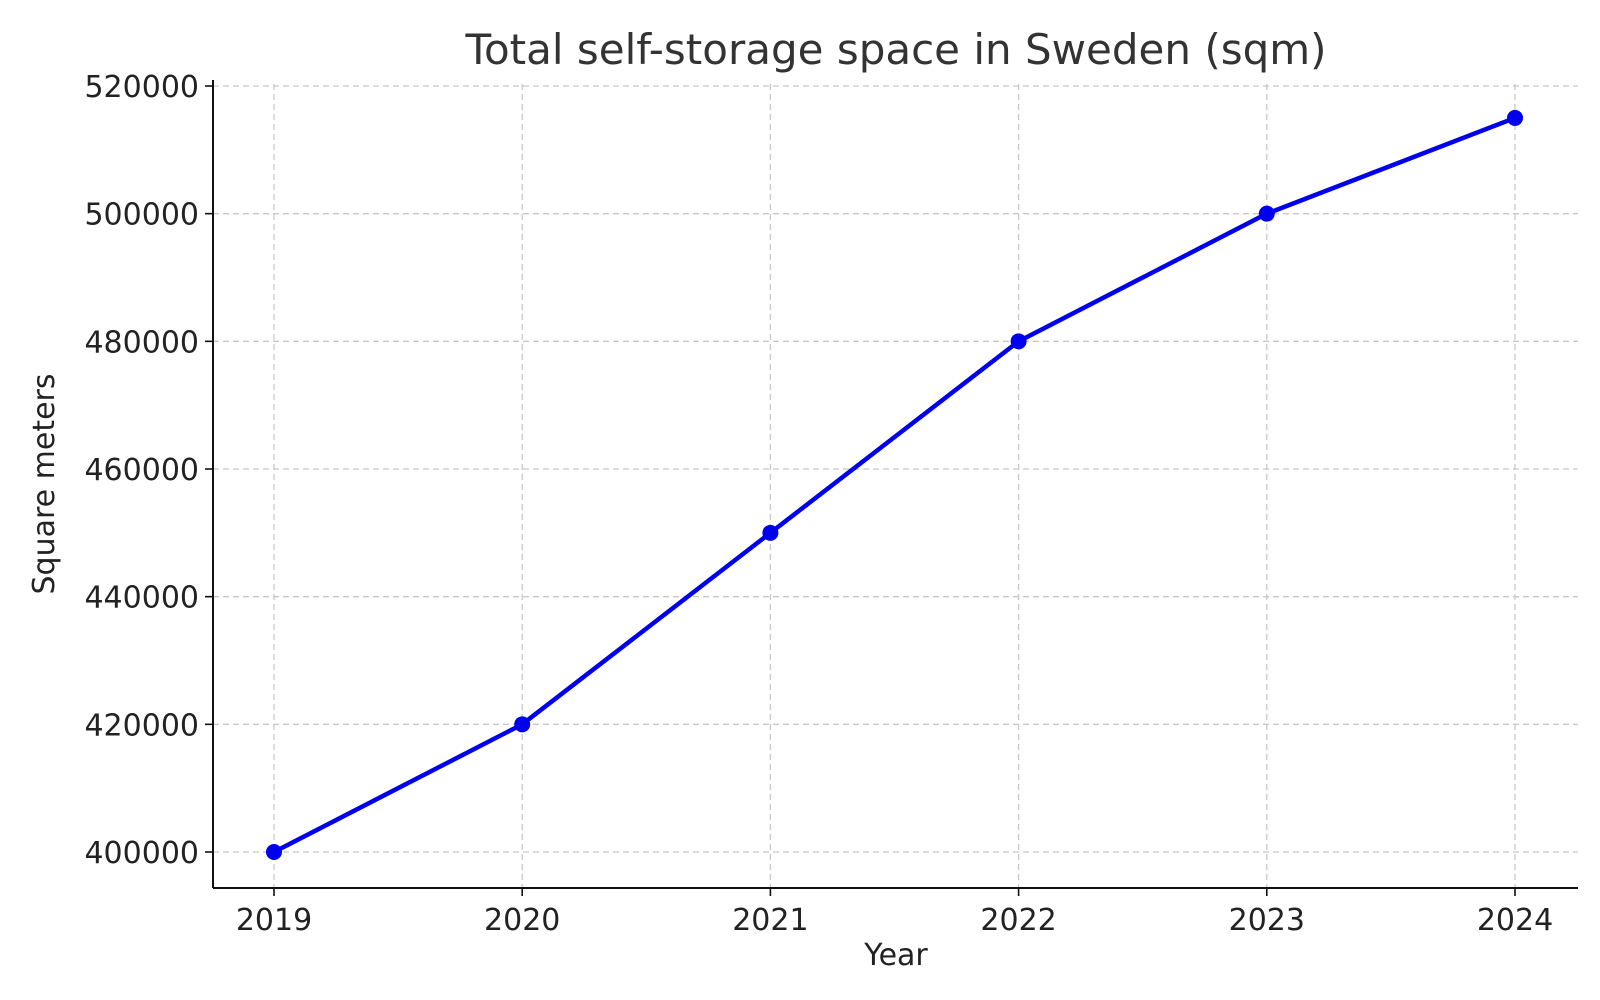  I want to click on y-tick-label: 440000, so click(141, 598).